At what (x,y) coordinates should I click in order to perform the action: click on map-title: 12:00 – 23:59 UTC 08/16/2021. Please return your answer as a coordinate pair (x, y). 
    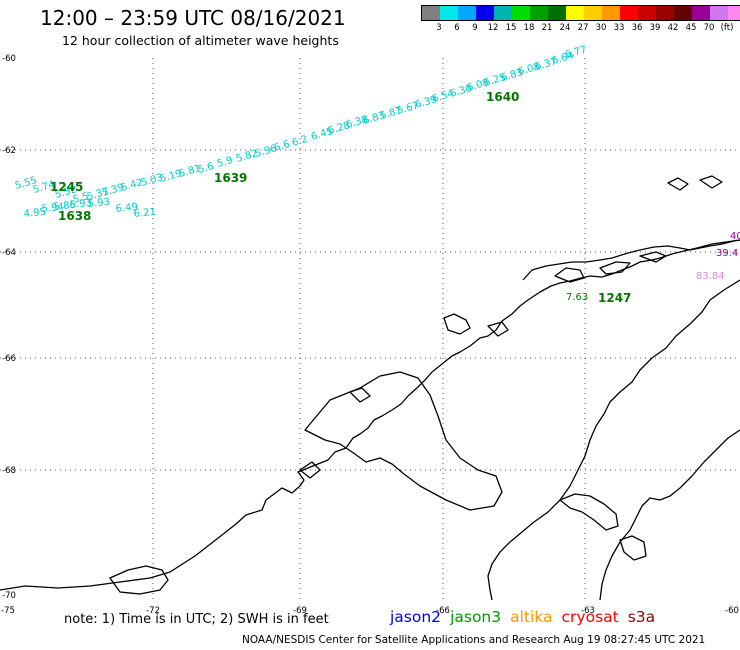
    Looking at the image, I should click on (193, 18).